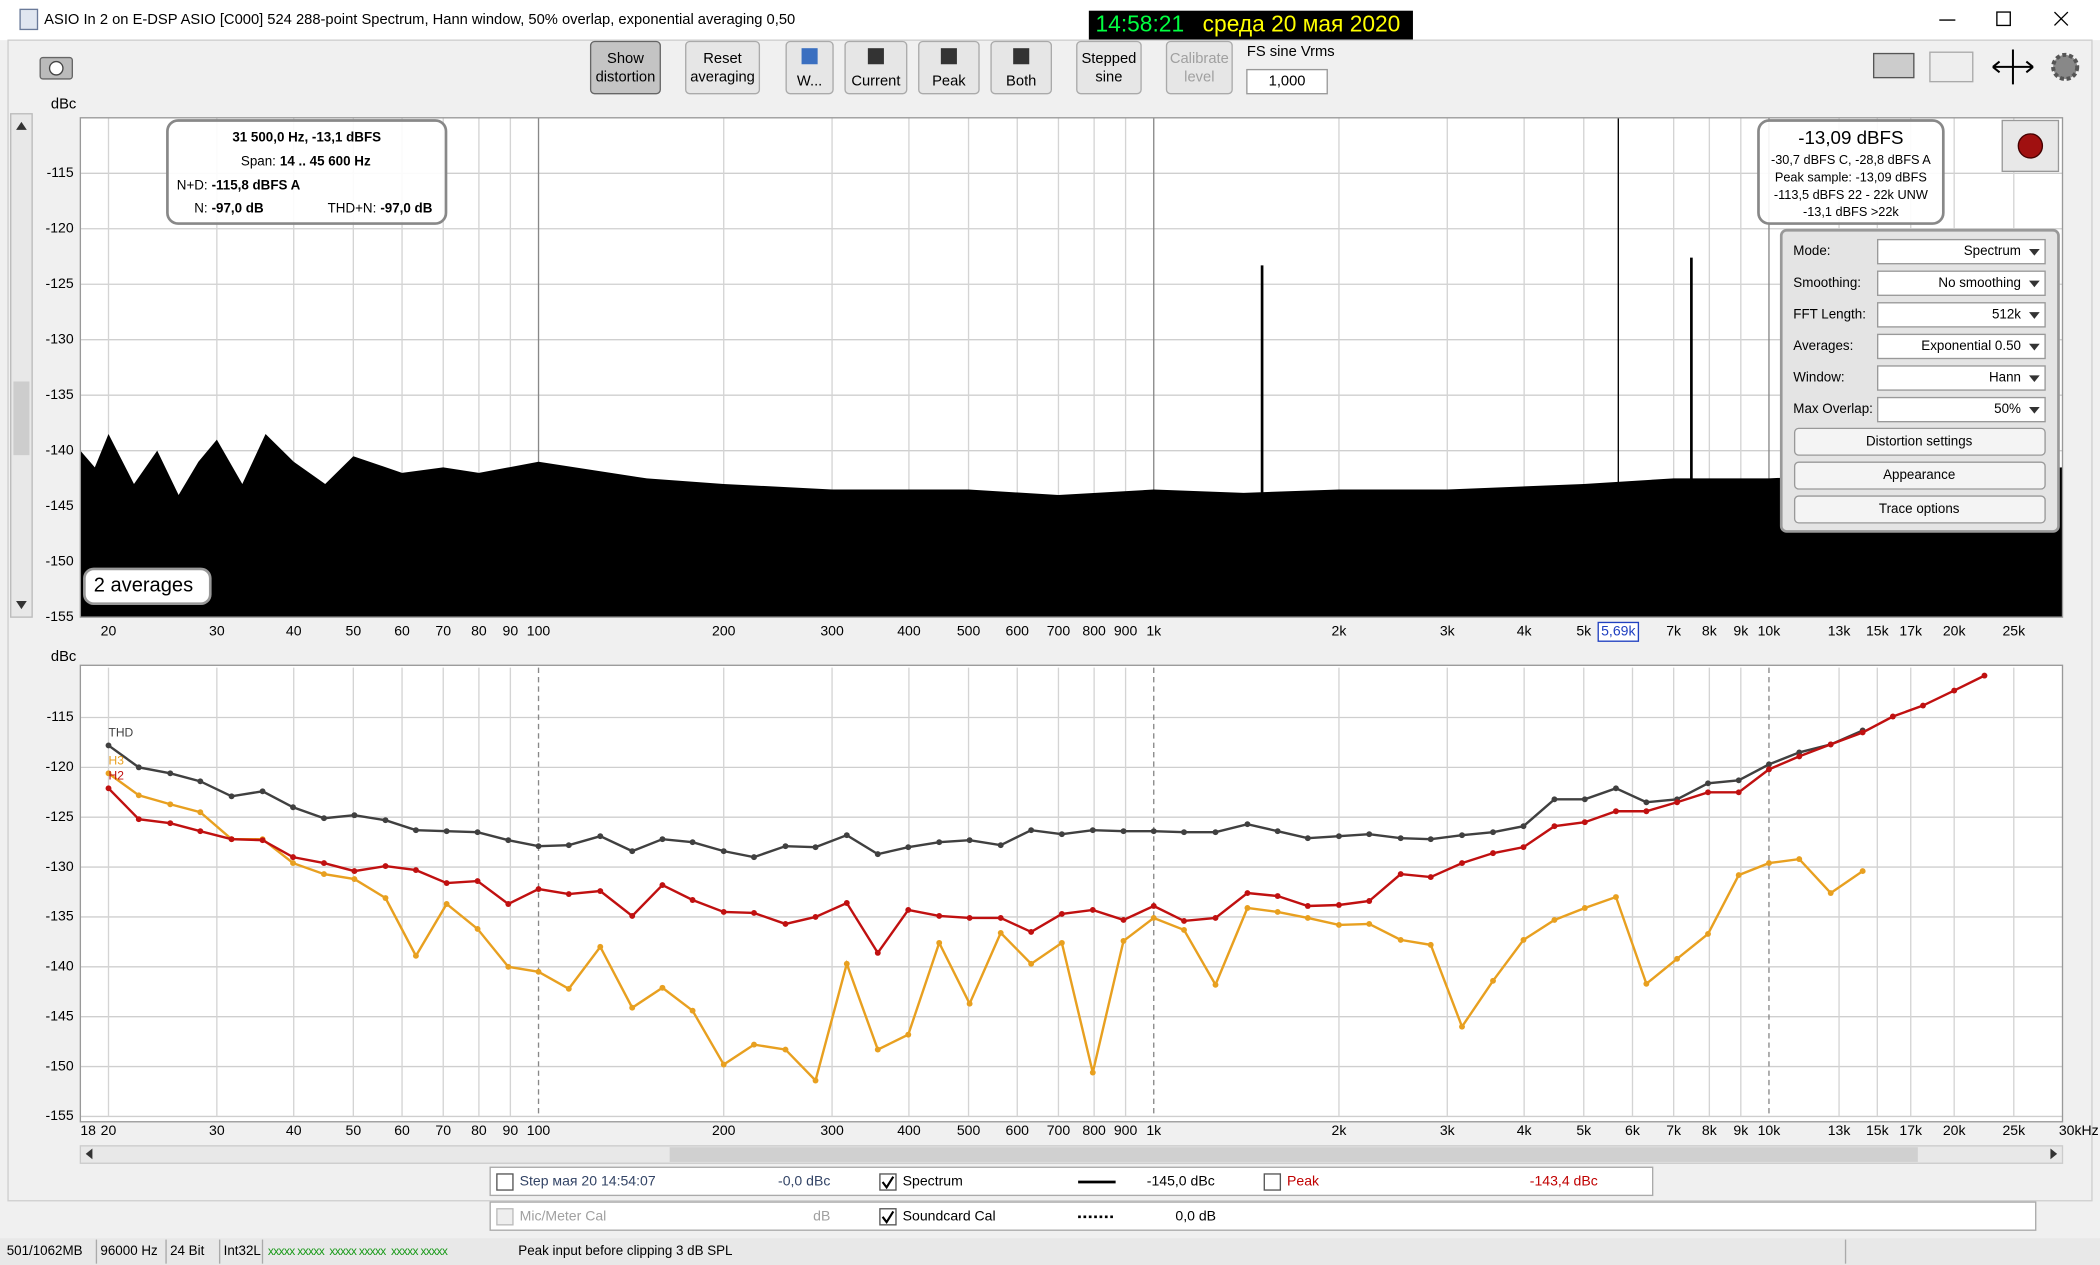 This screenshot has width=2100, height=1265. What do you see at coordinates (2003, 19) in the screenshot?
I see `maximize-button` at bounding box center [2003, 19].